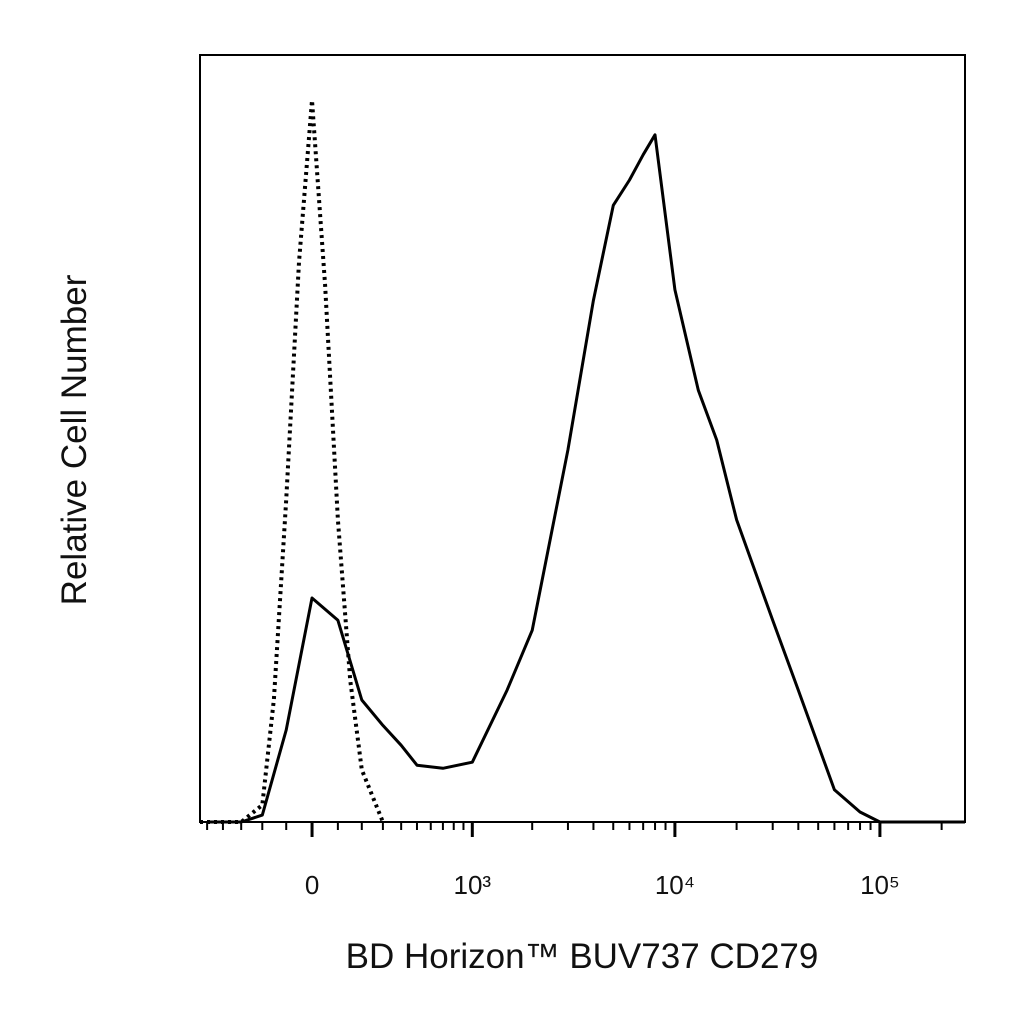 The height and width of the screenshot is (1029, 1024). I want to click on y-axis-label: Relative Cell Number, so click(74, 439).